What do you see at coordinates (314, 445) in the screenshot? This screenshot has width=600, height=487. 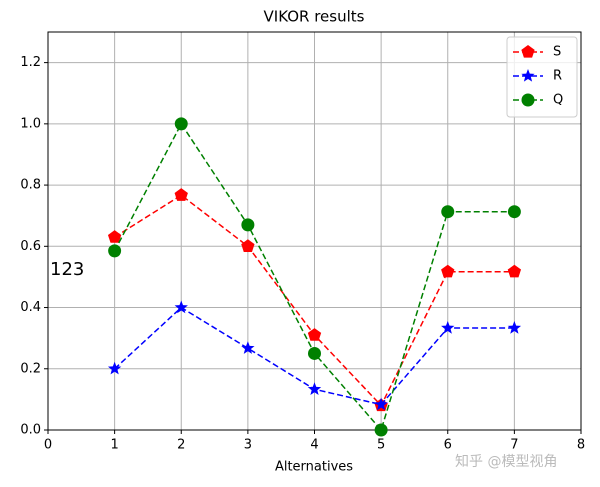 I see `x-tick-label: 4` at bounding box center [314, 445].